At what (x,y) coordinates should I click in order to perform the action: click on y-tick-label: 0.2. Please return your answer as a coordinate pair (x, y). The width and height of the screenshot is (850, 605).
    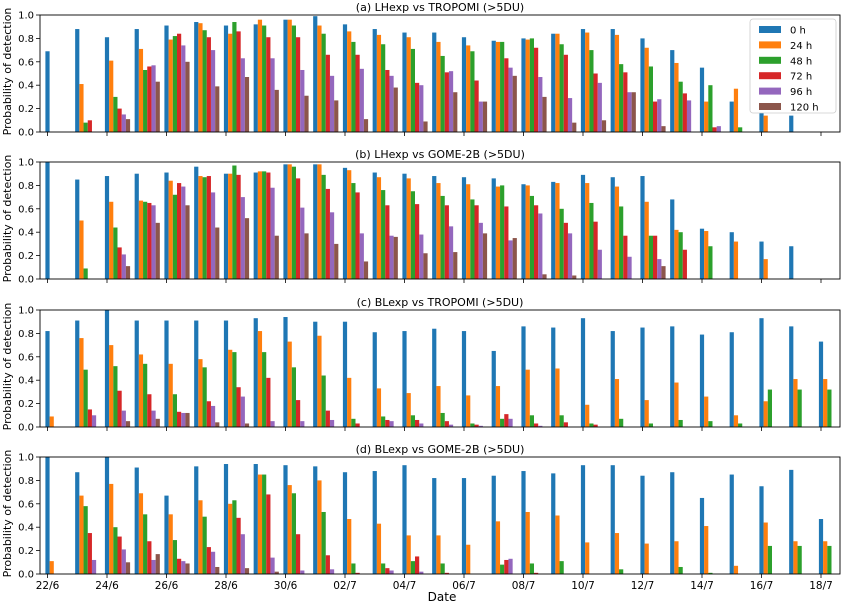
    Looking at the image, I should click on (26, 404).